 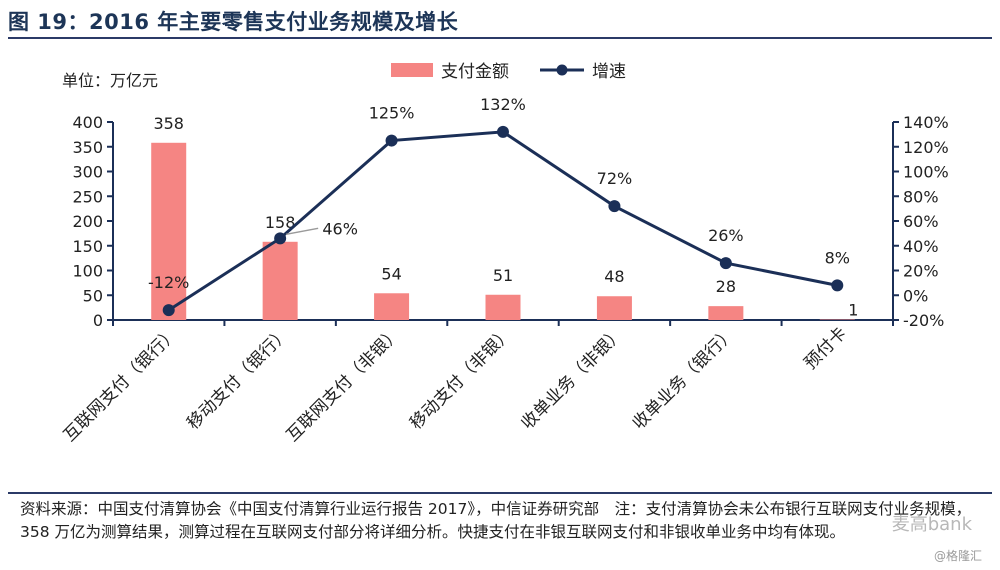 What do you see at coordinates (921, 246) in the screenshot?
I see `right-tick-label: 40%` at bounding box center [921, 246].